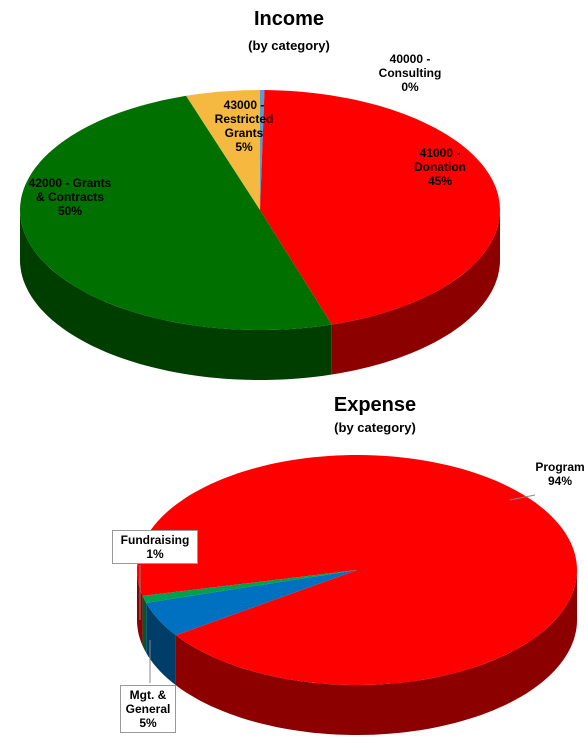 The image size is (588, 748). What do you see at coordinates (155, 540) in the screenshot?
I see `label-category: Fundraising` at bounding box center [155, 540].